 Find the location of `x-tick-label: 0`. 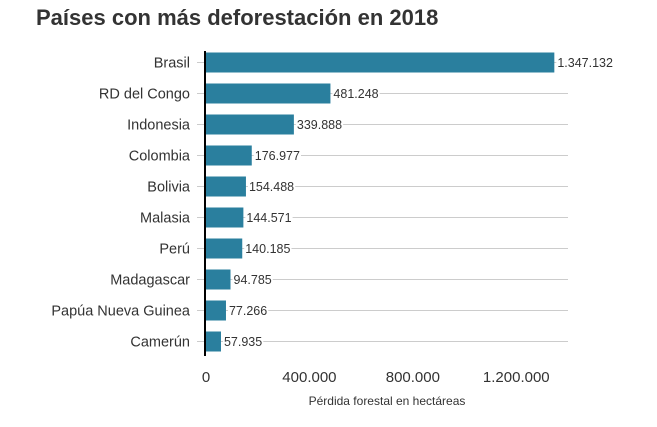

x-tick-label: 0 is located at coordinates (206, 377).